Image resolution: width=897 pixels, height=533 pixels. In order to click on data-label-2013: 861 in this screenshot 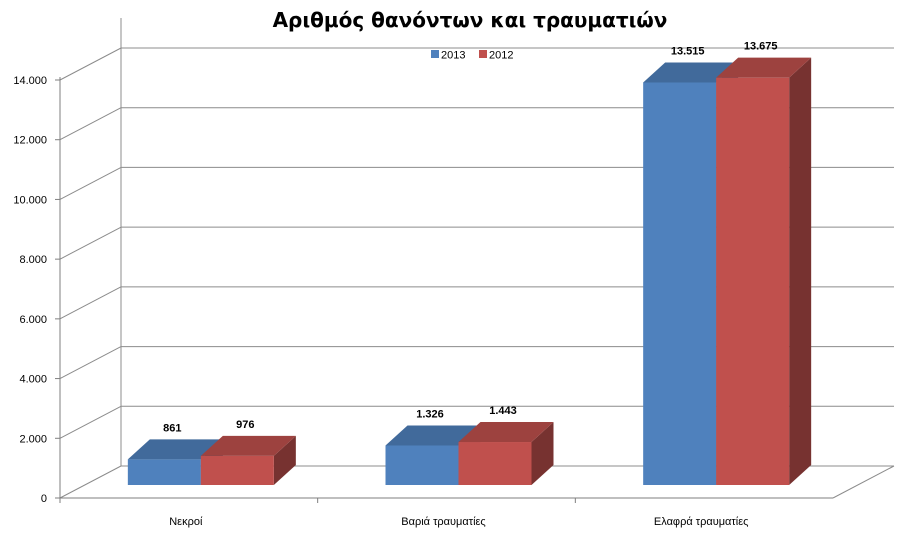, I will do `click(172, 428)`.